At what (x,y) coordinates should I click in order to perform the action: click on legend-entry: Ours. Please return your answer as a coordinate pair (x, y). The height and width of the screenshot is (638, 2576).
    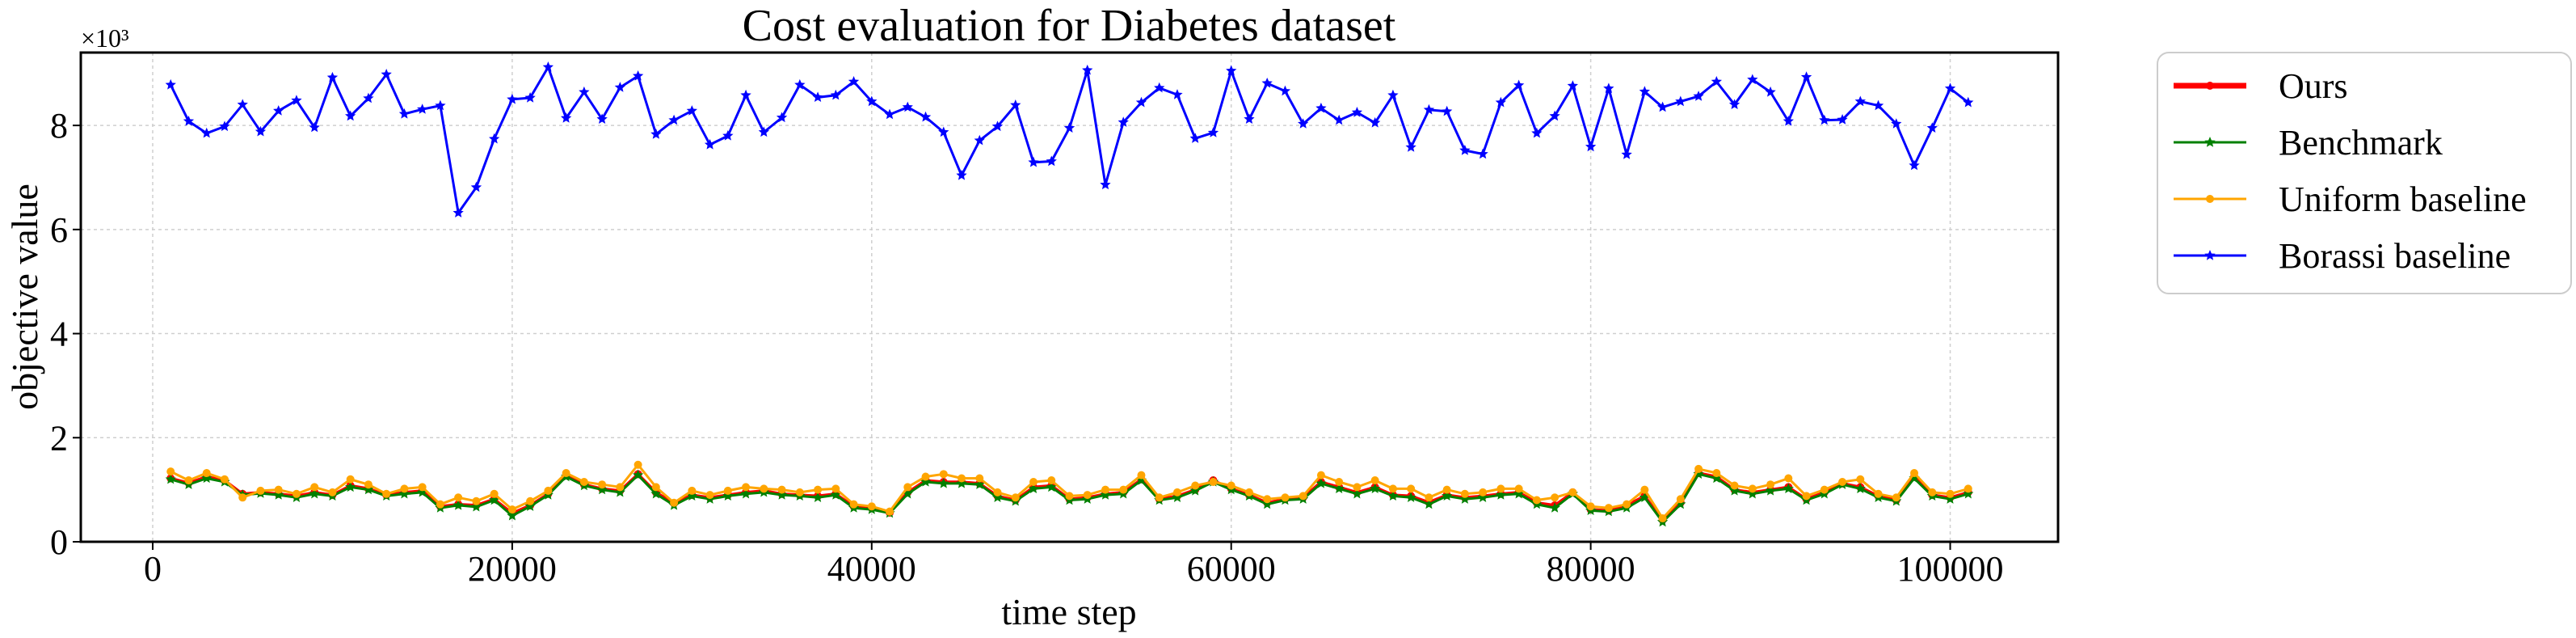
    Looking at the image, I should click on (2261, 86).